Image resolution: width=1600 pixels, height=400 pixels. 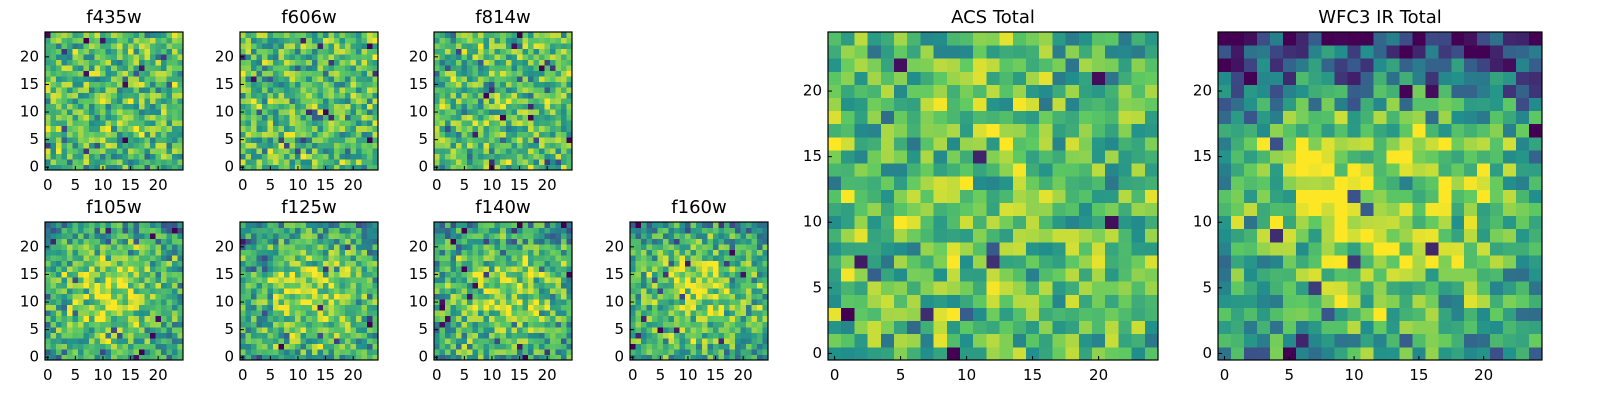 What do you see at coordinates (29, 56) in the screenshot?
I see `y-tick-label: 20` at bounding box center [29, 56].